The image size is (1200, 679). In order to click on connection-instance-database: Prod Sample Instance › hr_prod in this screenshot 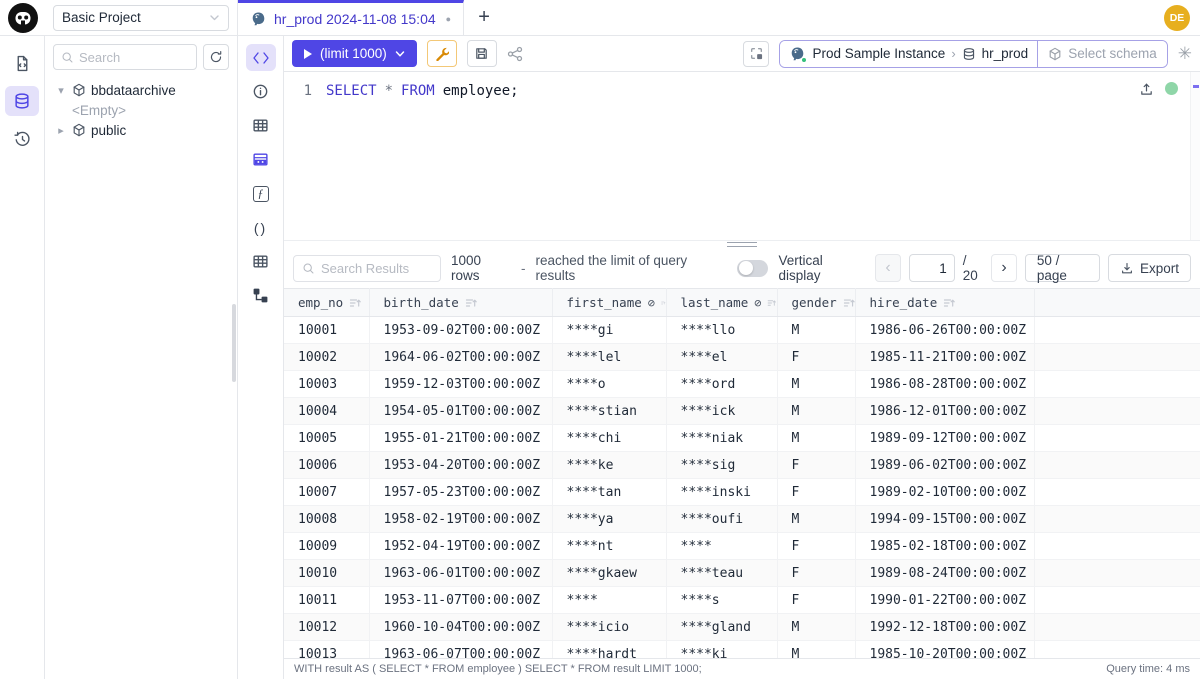, I will do `click(909, 53)`.